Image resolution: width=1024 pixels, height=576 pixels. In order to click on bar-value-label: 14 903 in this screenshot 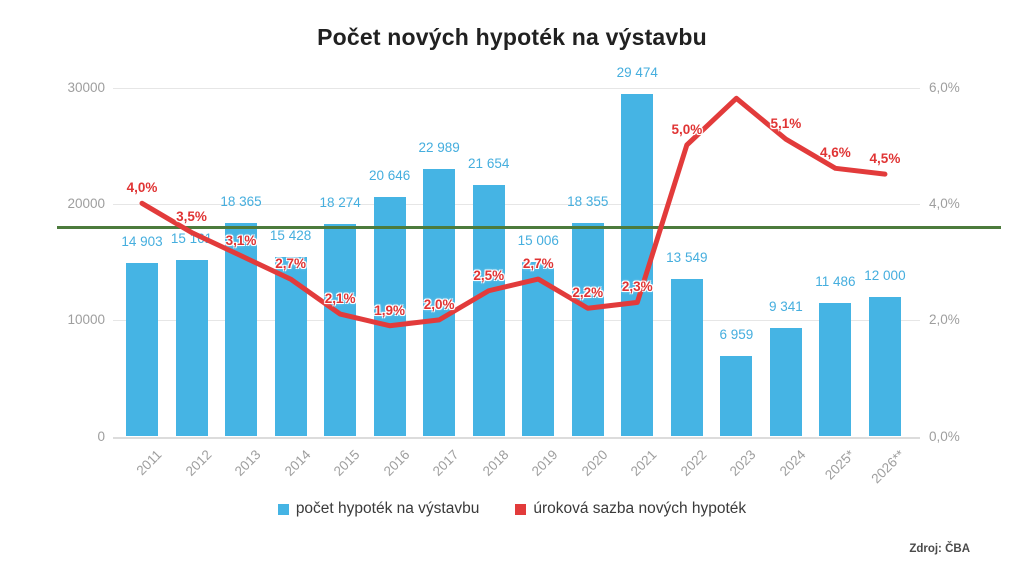, I will do `click(142, 242)`.